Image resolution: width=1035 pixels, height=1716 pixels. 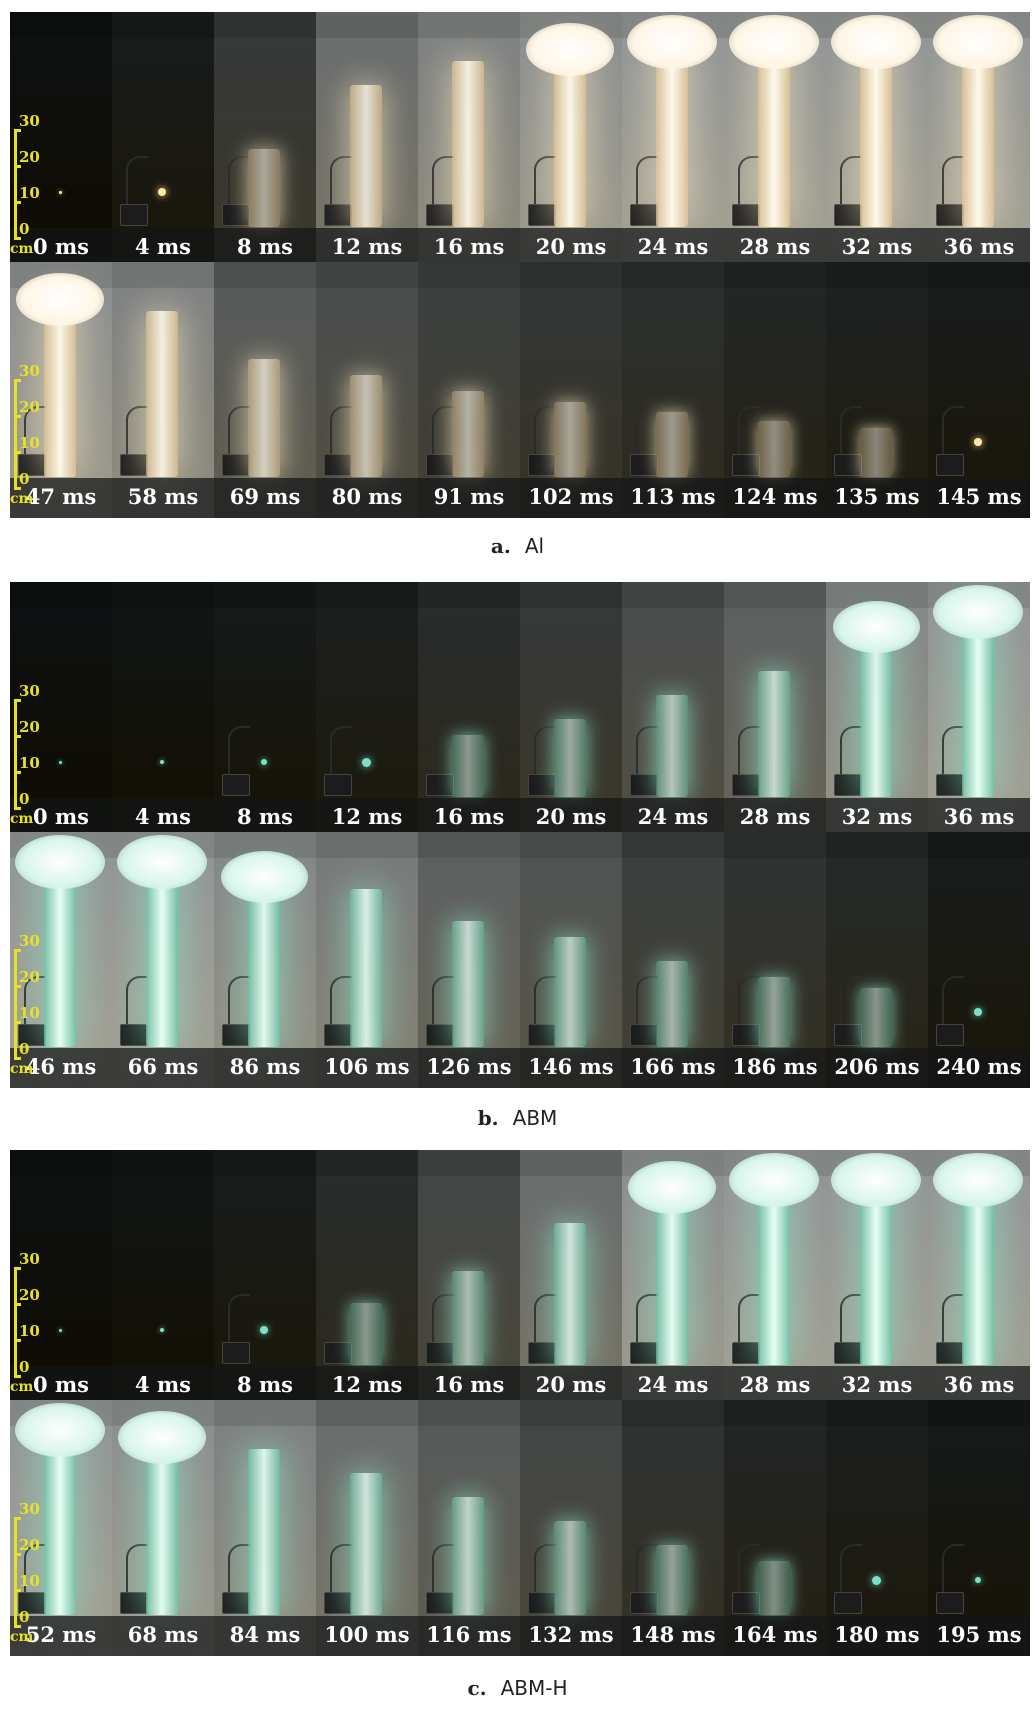 What do you see at coordinates (979, 246) in the screenshot?
I see `time-label: 36 ms` at bounding box center [979, 246].